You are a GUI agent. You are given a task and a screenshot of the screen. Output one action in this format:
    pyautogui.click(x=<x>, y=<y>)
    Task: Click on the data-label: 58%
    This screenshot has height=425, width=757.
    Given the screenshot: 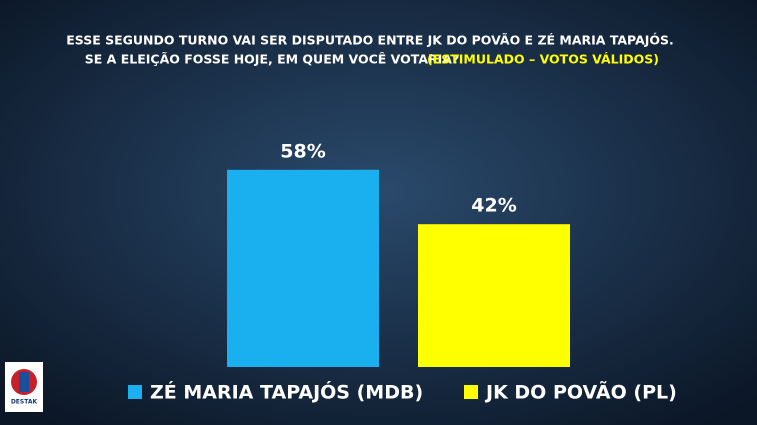 What is the action you would take?
    pyautogui.click(x=302, y=151)
    